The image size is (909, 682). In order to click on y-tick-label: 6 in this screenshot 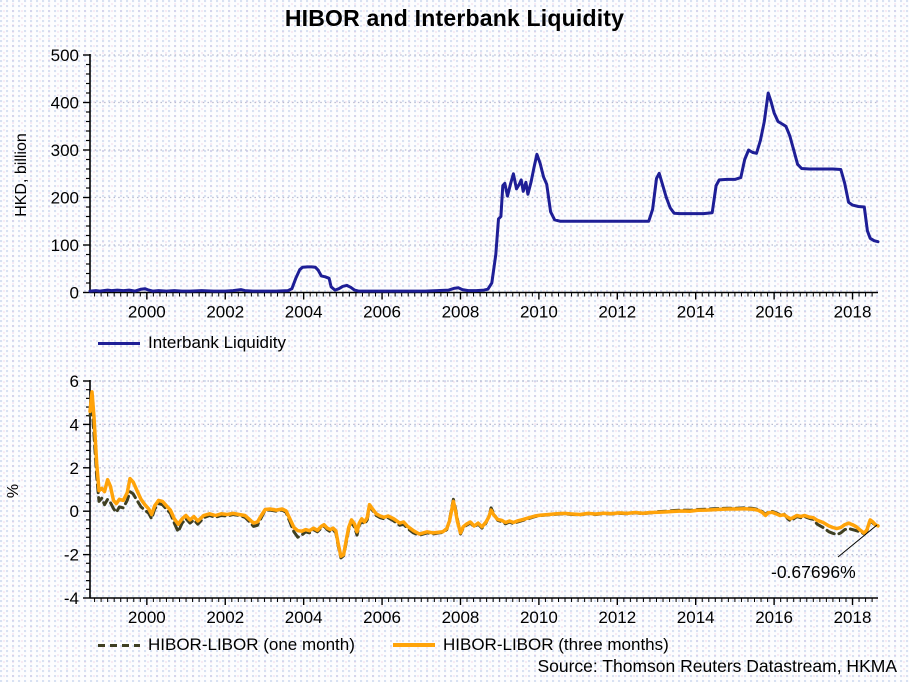, I will do `click(74, 381)`.